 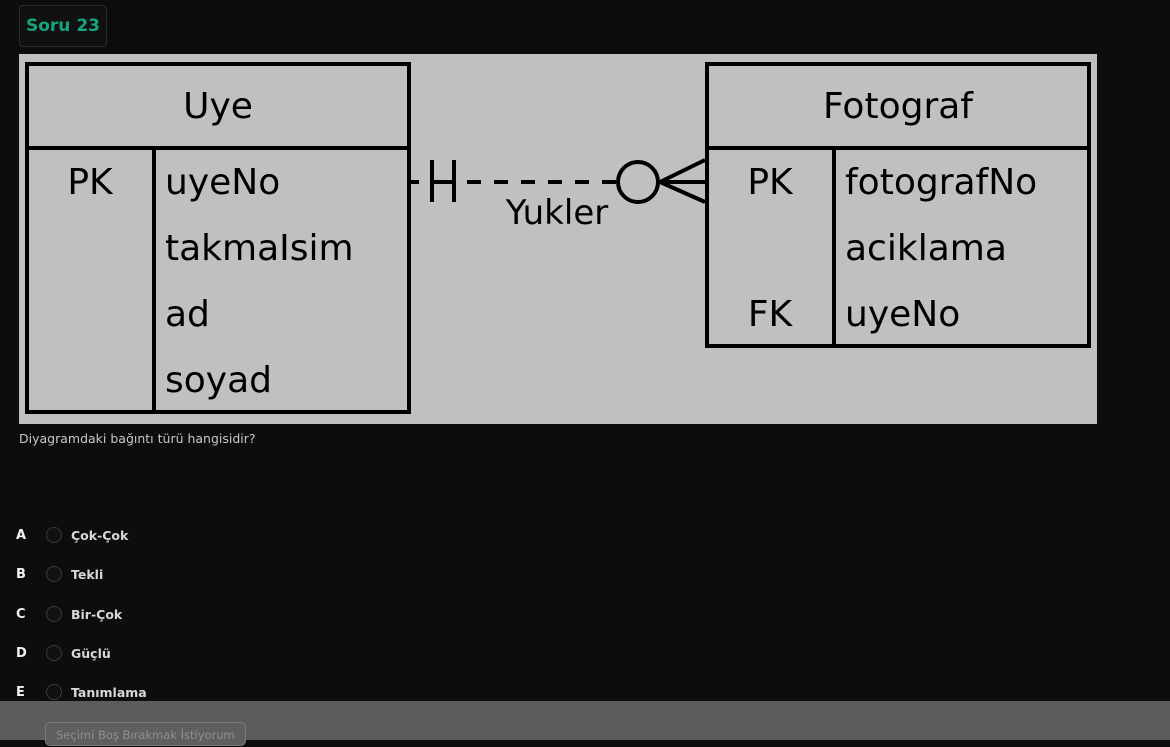 What do you see at coordinates (54, 692) in the screenshot?
I see `option-e-radio` at bounding box center [54, 692].